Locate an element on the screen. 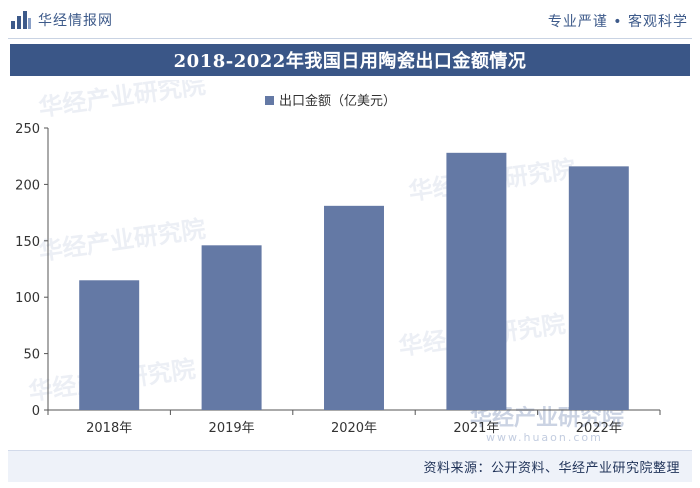 The image size is (700, 488). title-band: 2018-2022年我国日用陶瓷出口金额情况 is located at coordinates (350, 60).